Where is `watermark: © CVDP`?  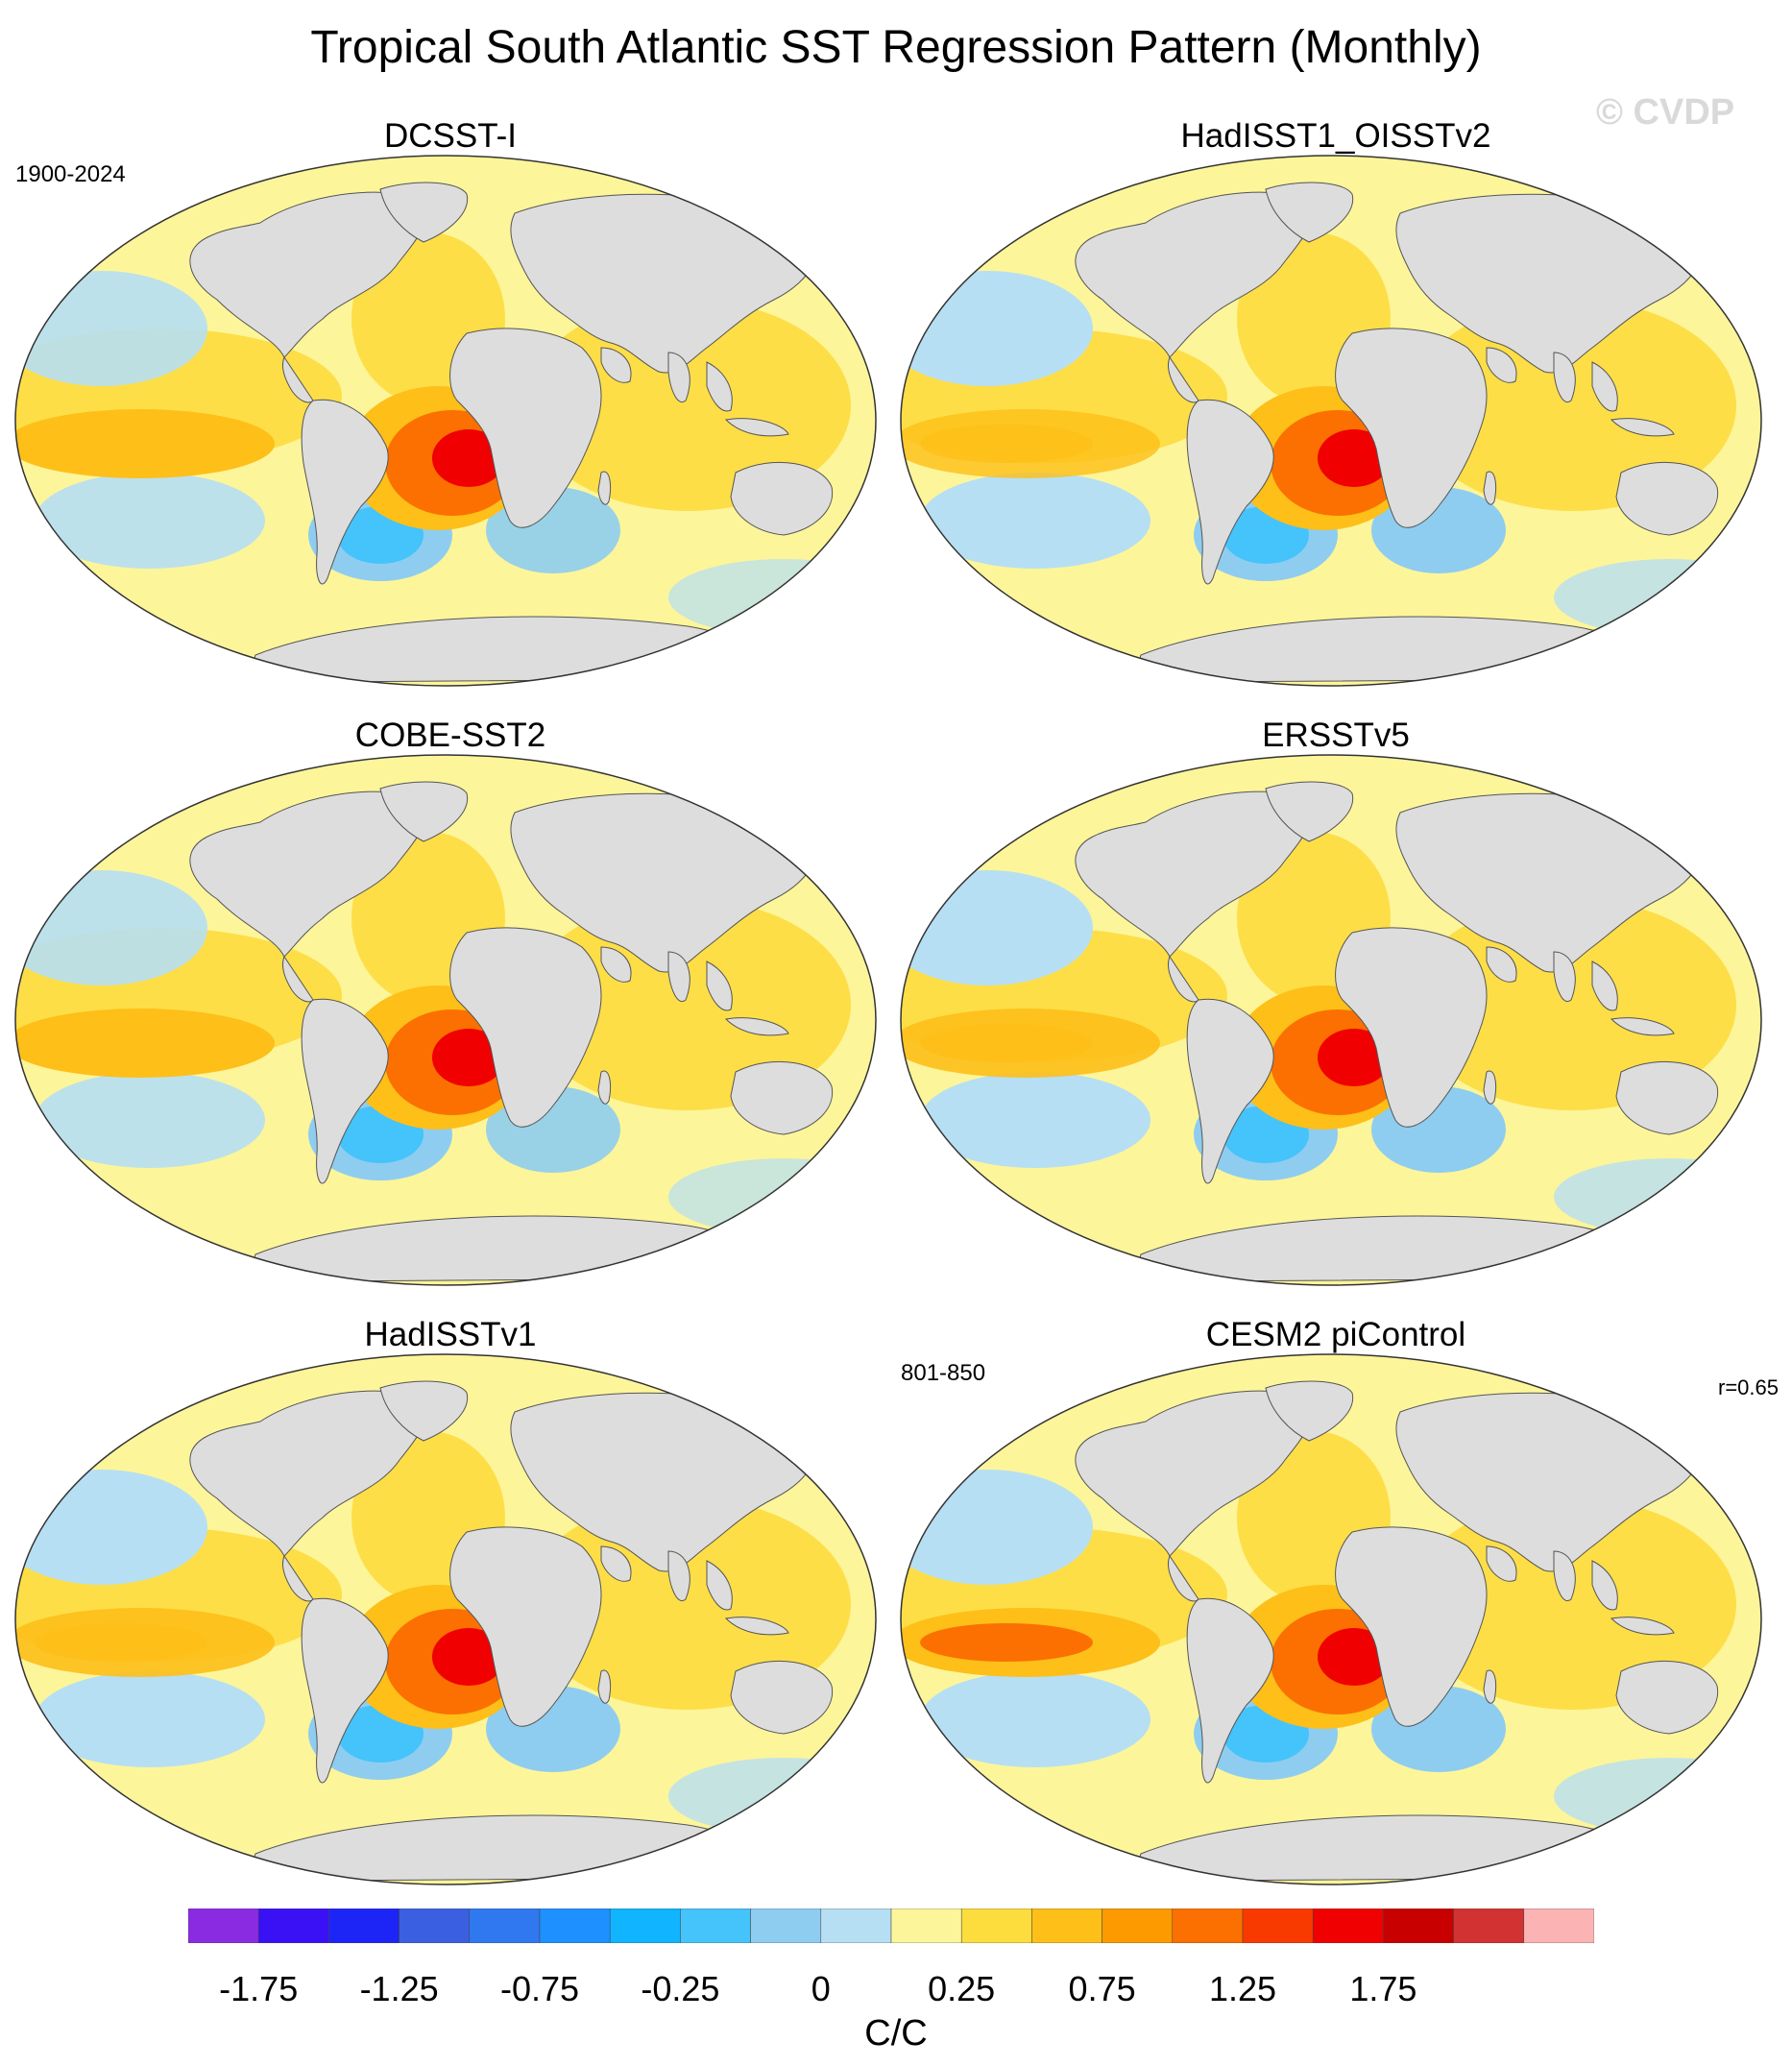 watermark: © CVDP is located at coordinates (1665, 113).